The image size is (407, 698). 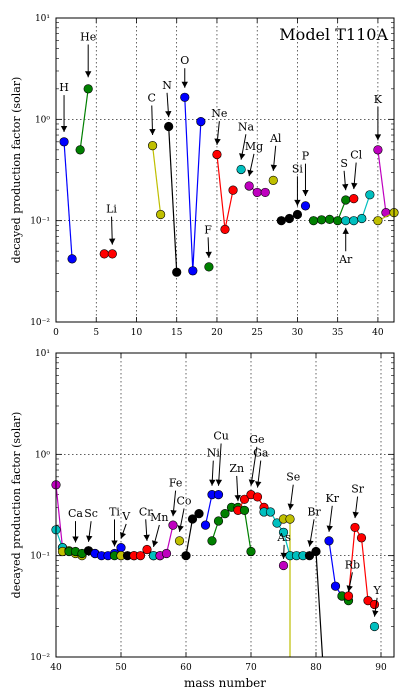 What do you see at coordinates (56, 333) in the screenshot?
I see `x-tick-label: 0` at bounding box center [56, 333].